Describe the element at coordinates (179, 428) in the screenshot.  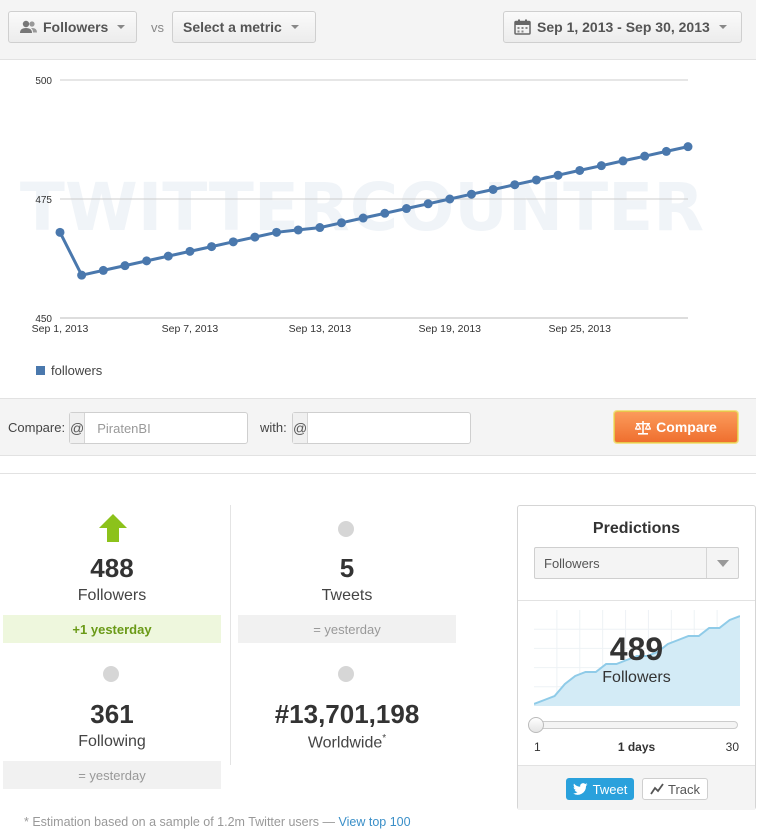
I see `first-user-input` at that location.